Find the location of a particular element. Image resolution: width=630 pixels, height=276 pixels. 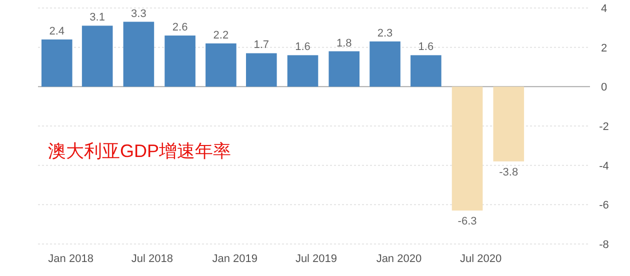

y-tick-label: -6 is located at coordinates (604, 206).